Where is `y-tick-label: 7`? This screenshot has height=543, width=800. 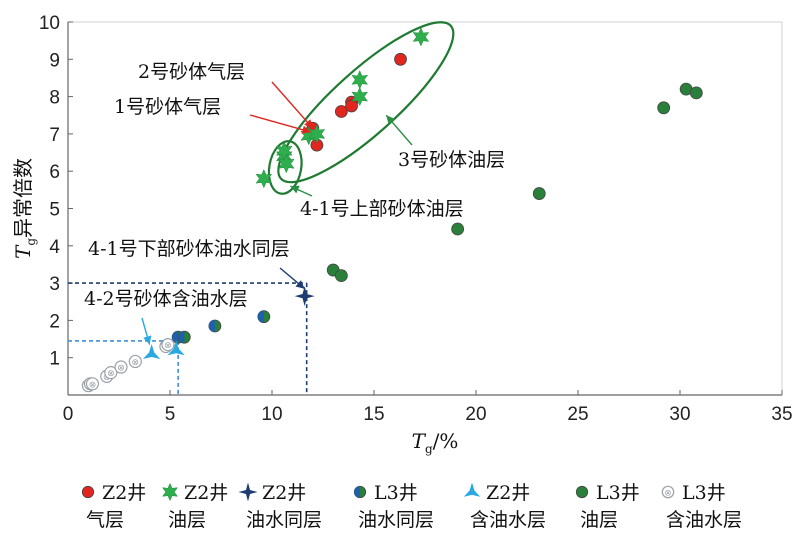 y-tick-label: 7 is located at coordinates (54, 135).